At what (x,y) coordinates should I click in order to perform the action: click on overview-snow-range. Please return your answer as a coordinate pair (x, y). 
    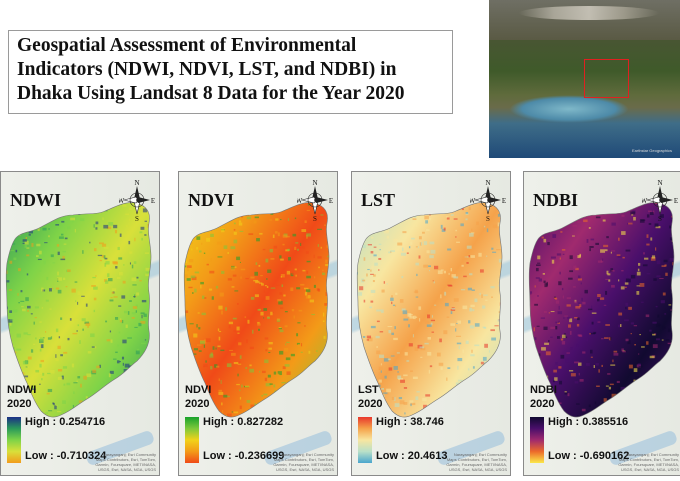
    Looking at the image, I should click on (589, 13).